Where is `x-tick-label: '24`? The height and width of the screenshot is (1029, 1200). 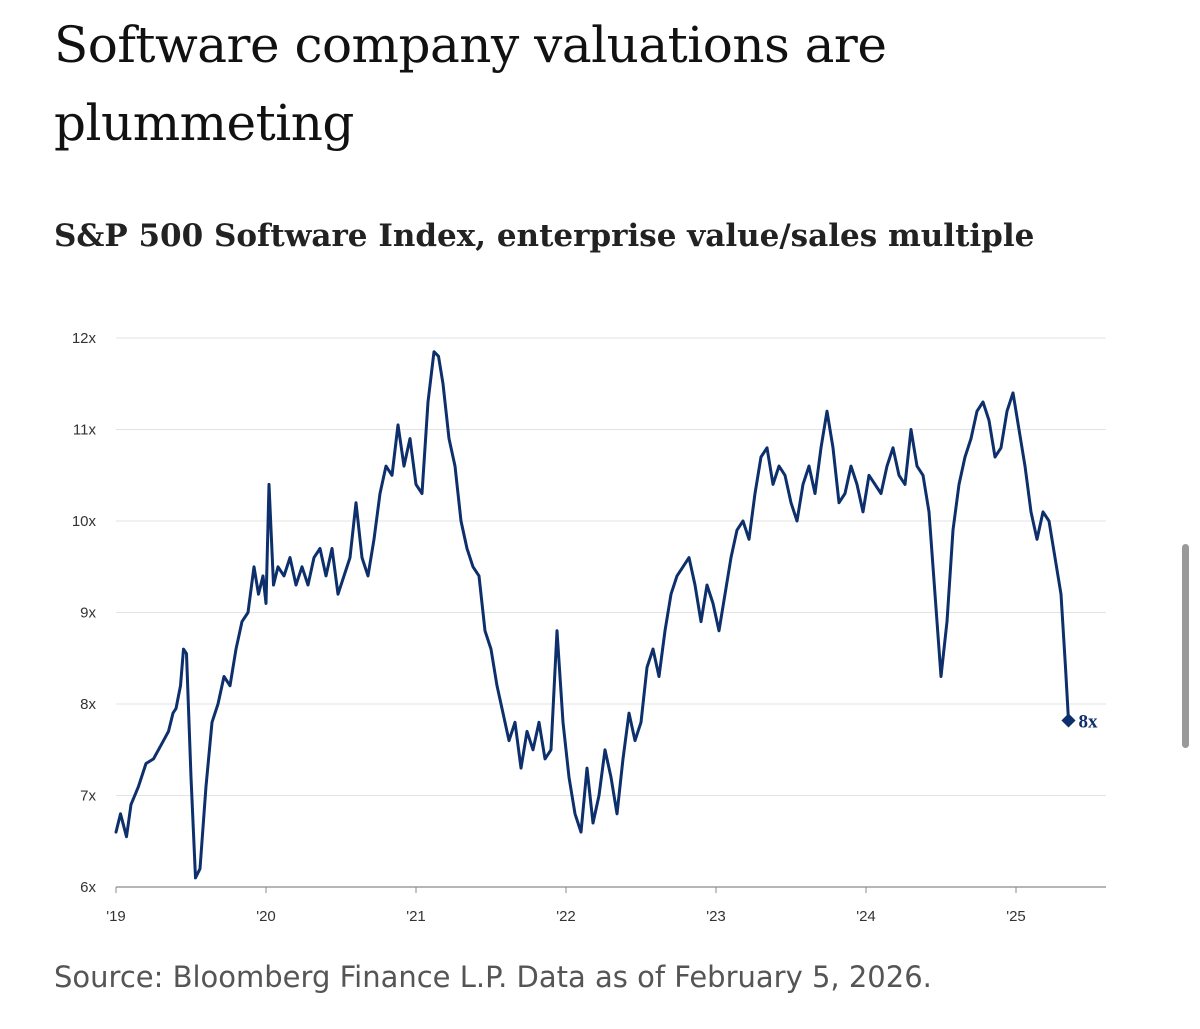
x-tick-label: '24 is located at coordinates (866, 916).